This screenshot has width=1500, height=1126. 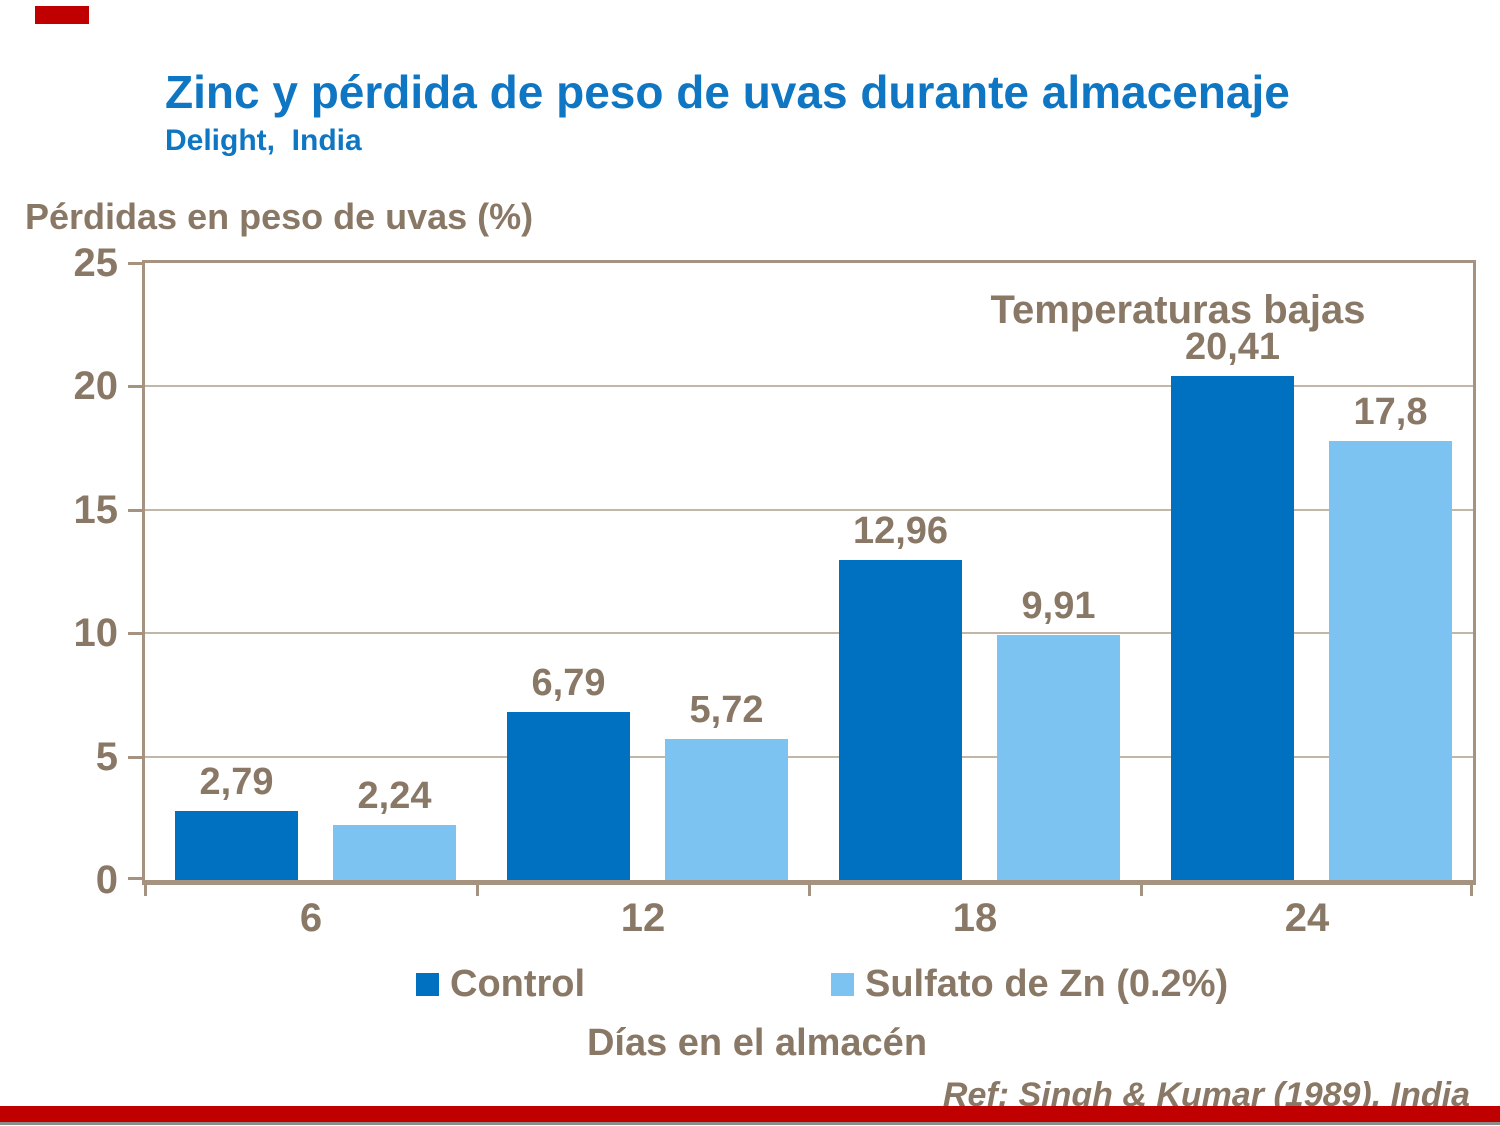 I want to click on y-tick-label: 10, so click(x=96, y=633).